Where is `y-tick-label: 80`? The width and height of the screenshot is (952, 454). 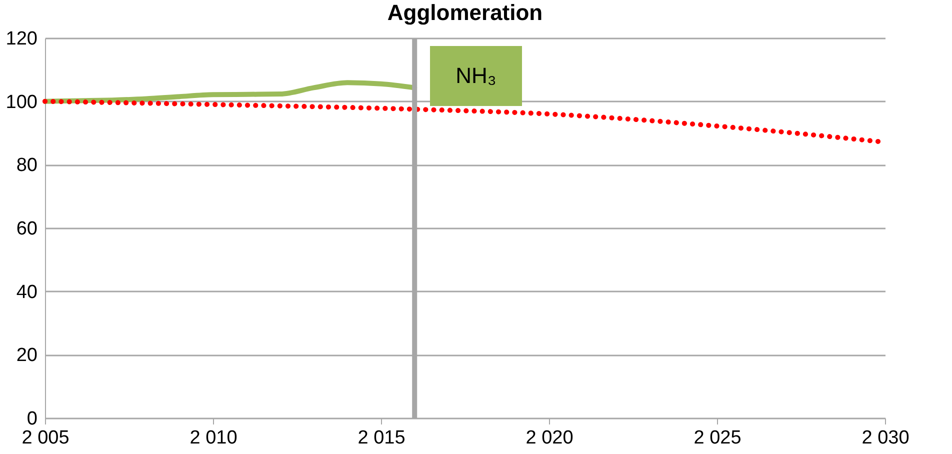 y-tick-label: 80 is located at coordinates (27, 165).